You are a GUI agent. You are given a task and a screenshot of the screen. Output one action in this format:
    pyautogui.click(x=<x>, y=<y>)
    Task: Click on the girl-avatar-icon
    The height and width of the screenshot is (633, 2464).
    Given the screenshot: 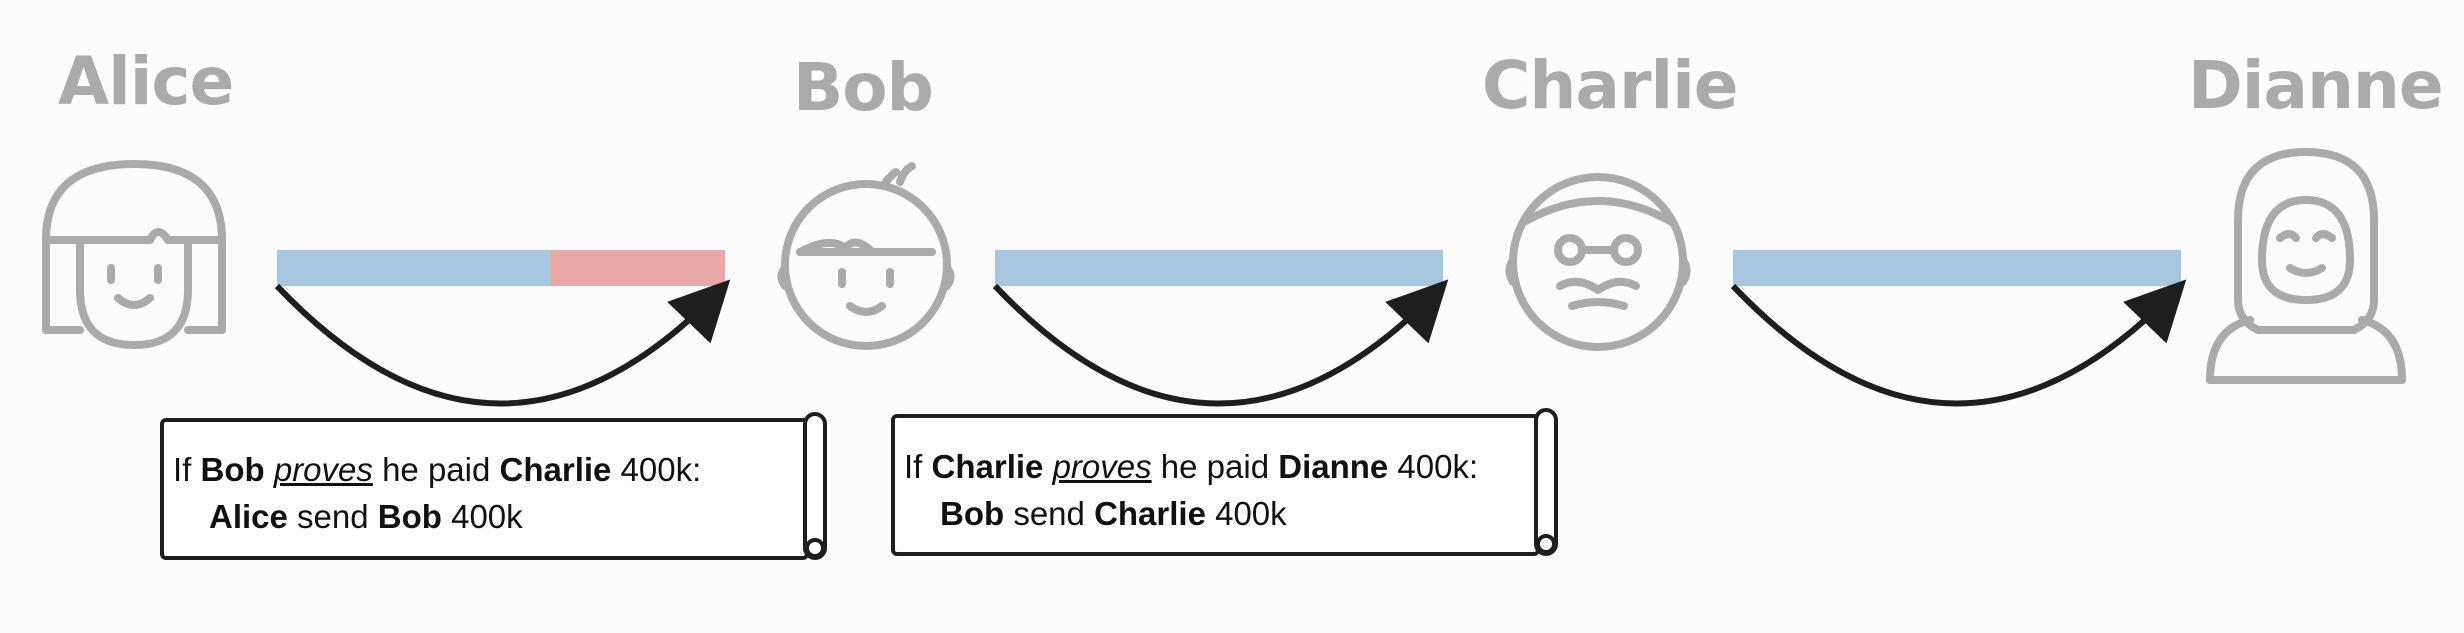 What is the action you would take?
    pyautogui.click(x=134, y=254)
    